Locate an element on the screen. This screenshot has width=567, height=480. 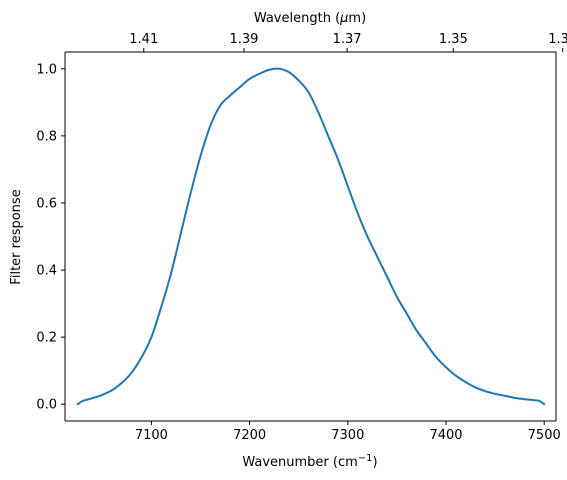
top-axis-label-mu: μ is located at coordinates (343, 18).